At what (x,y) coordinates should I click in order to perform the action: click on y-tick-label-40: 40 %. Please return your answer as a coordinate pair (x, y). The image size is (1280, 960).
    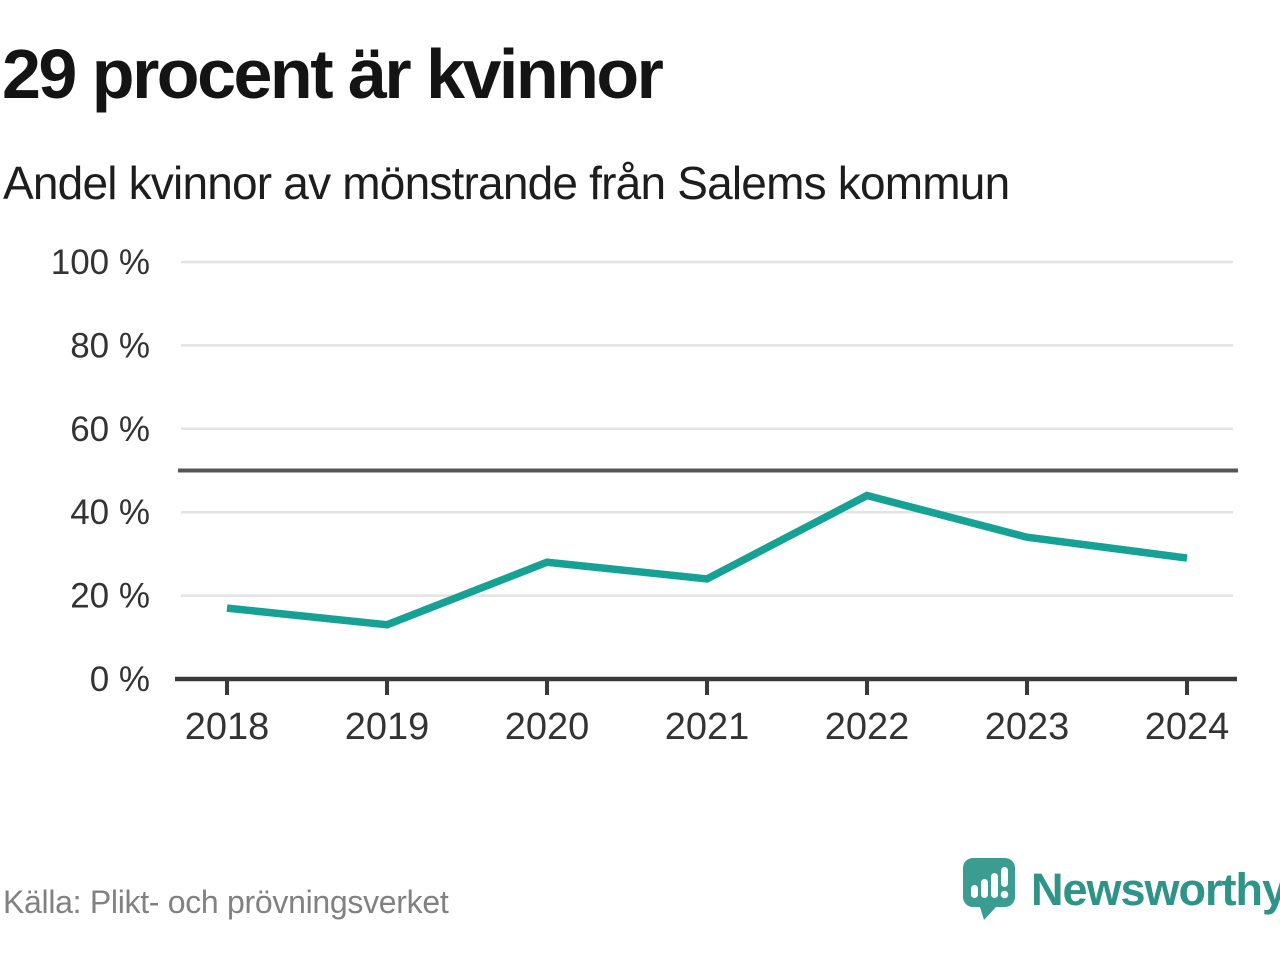
    Looking at the image, I should click on (110, 512).